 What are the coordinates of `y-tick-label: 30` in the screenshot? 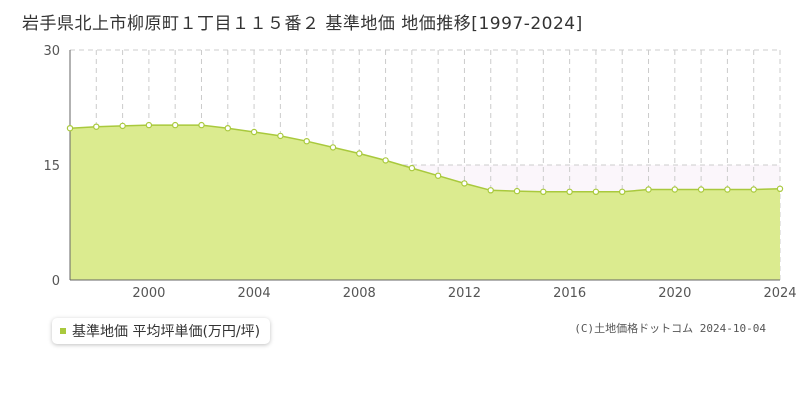 It's located at (51, 51).